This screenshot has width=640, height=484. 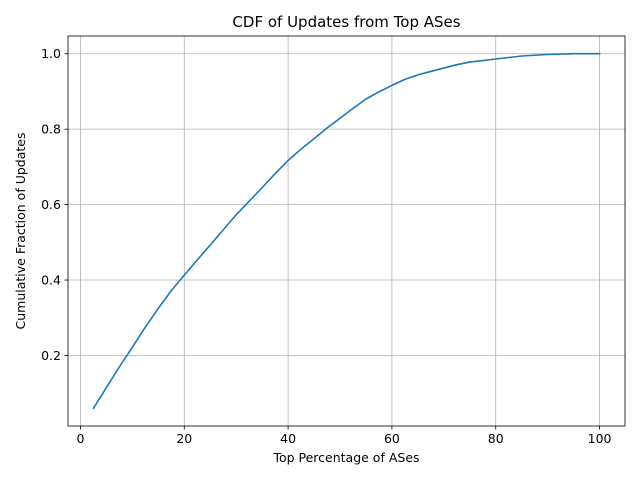 What do you see at coordinates (51, 204) in the screenshot?
I see `y-tick-label: 0.6` at bounding box center [51, 204].